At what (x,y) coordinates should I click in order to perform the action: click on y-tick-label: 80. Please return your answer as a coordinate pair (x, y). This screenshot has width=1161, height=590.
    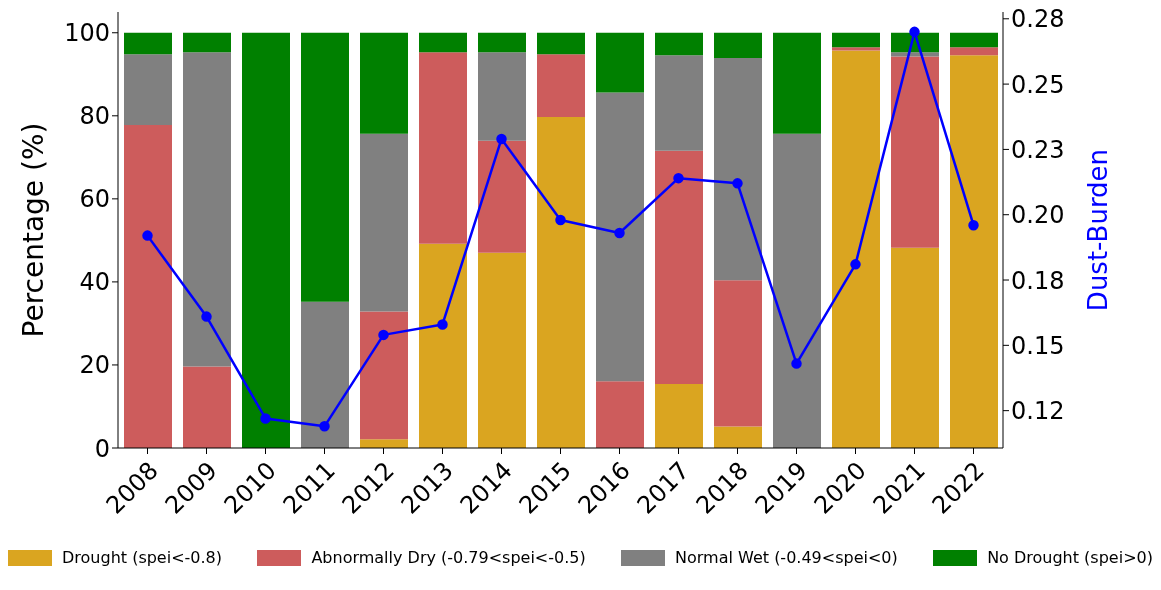
    Looking at the image, I should click on (94, 116).